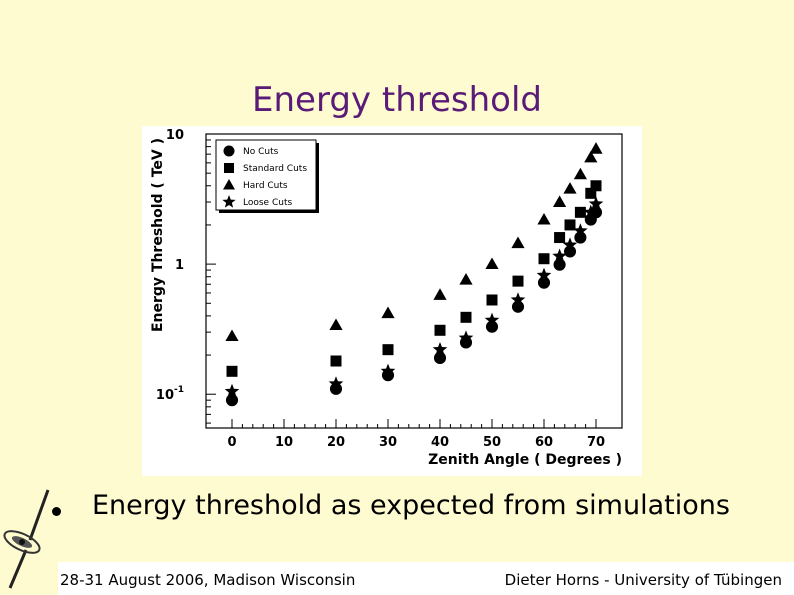  What do you see at coordinates (229, 151) in the screenshot?
I see `legend-marker-circle` at bounding box center [229, 151].